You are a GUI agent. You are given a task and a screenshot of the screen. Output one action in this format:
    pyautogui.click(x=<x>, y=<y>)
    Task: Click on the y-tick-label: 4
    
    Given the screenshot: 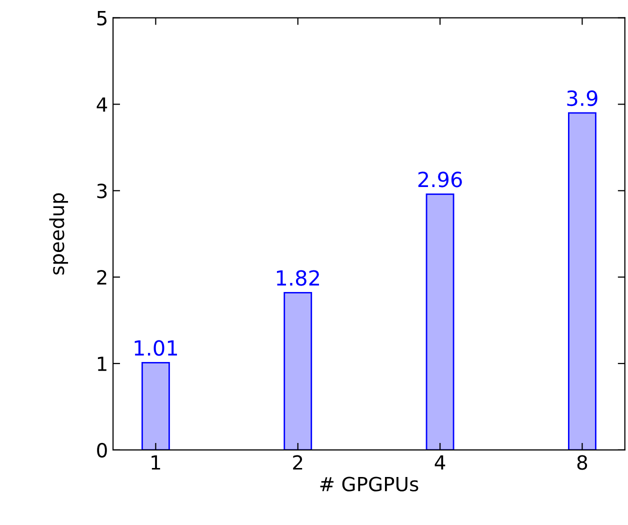 What is the action you would take?
    pyautogui.click(x=102, y=104)
    